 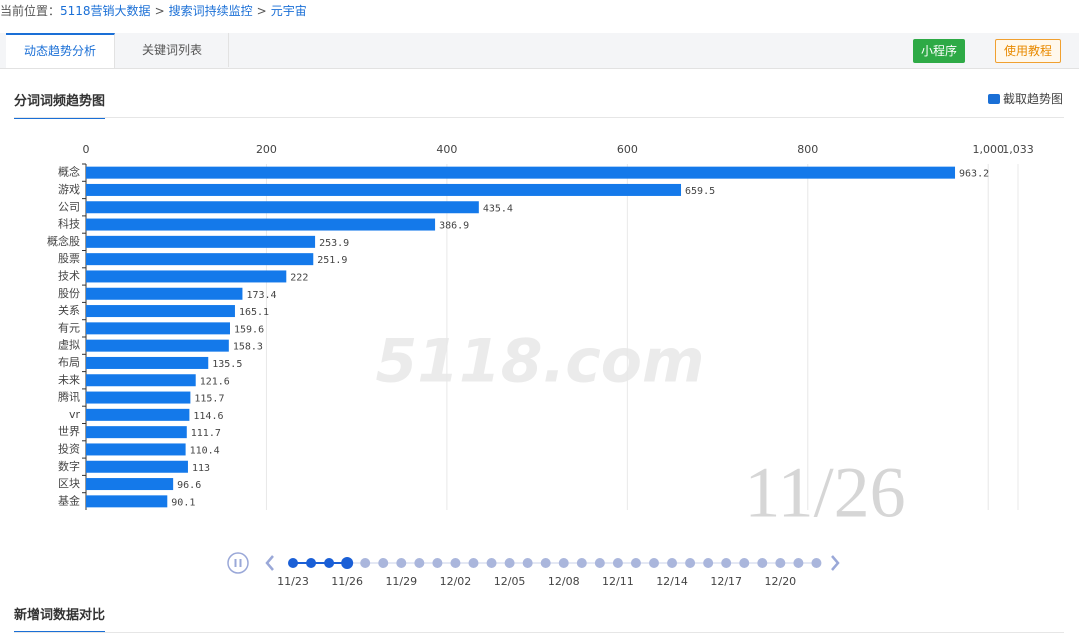 I want to click on breadcrumb: 当前位置：5118营销大数据 > 搜索词持续监控 > 元宇宙, so click(x=153, y=10).